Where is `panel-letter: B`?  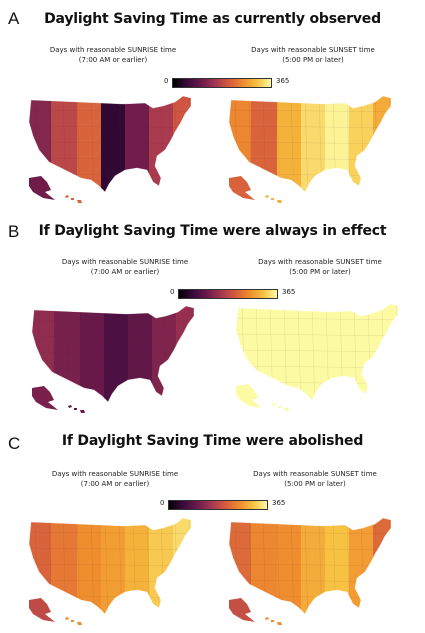 panel-letter: B is located at coordinates (14, 231).